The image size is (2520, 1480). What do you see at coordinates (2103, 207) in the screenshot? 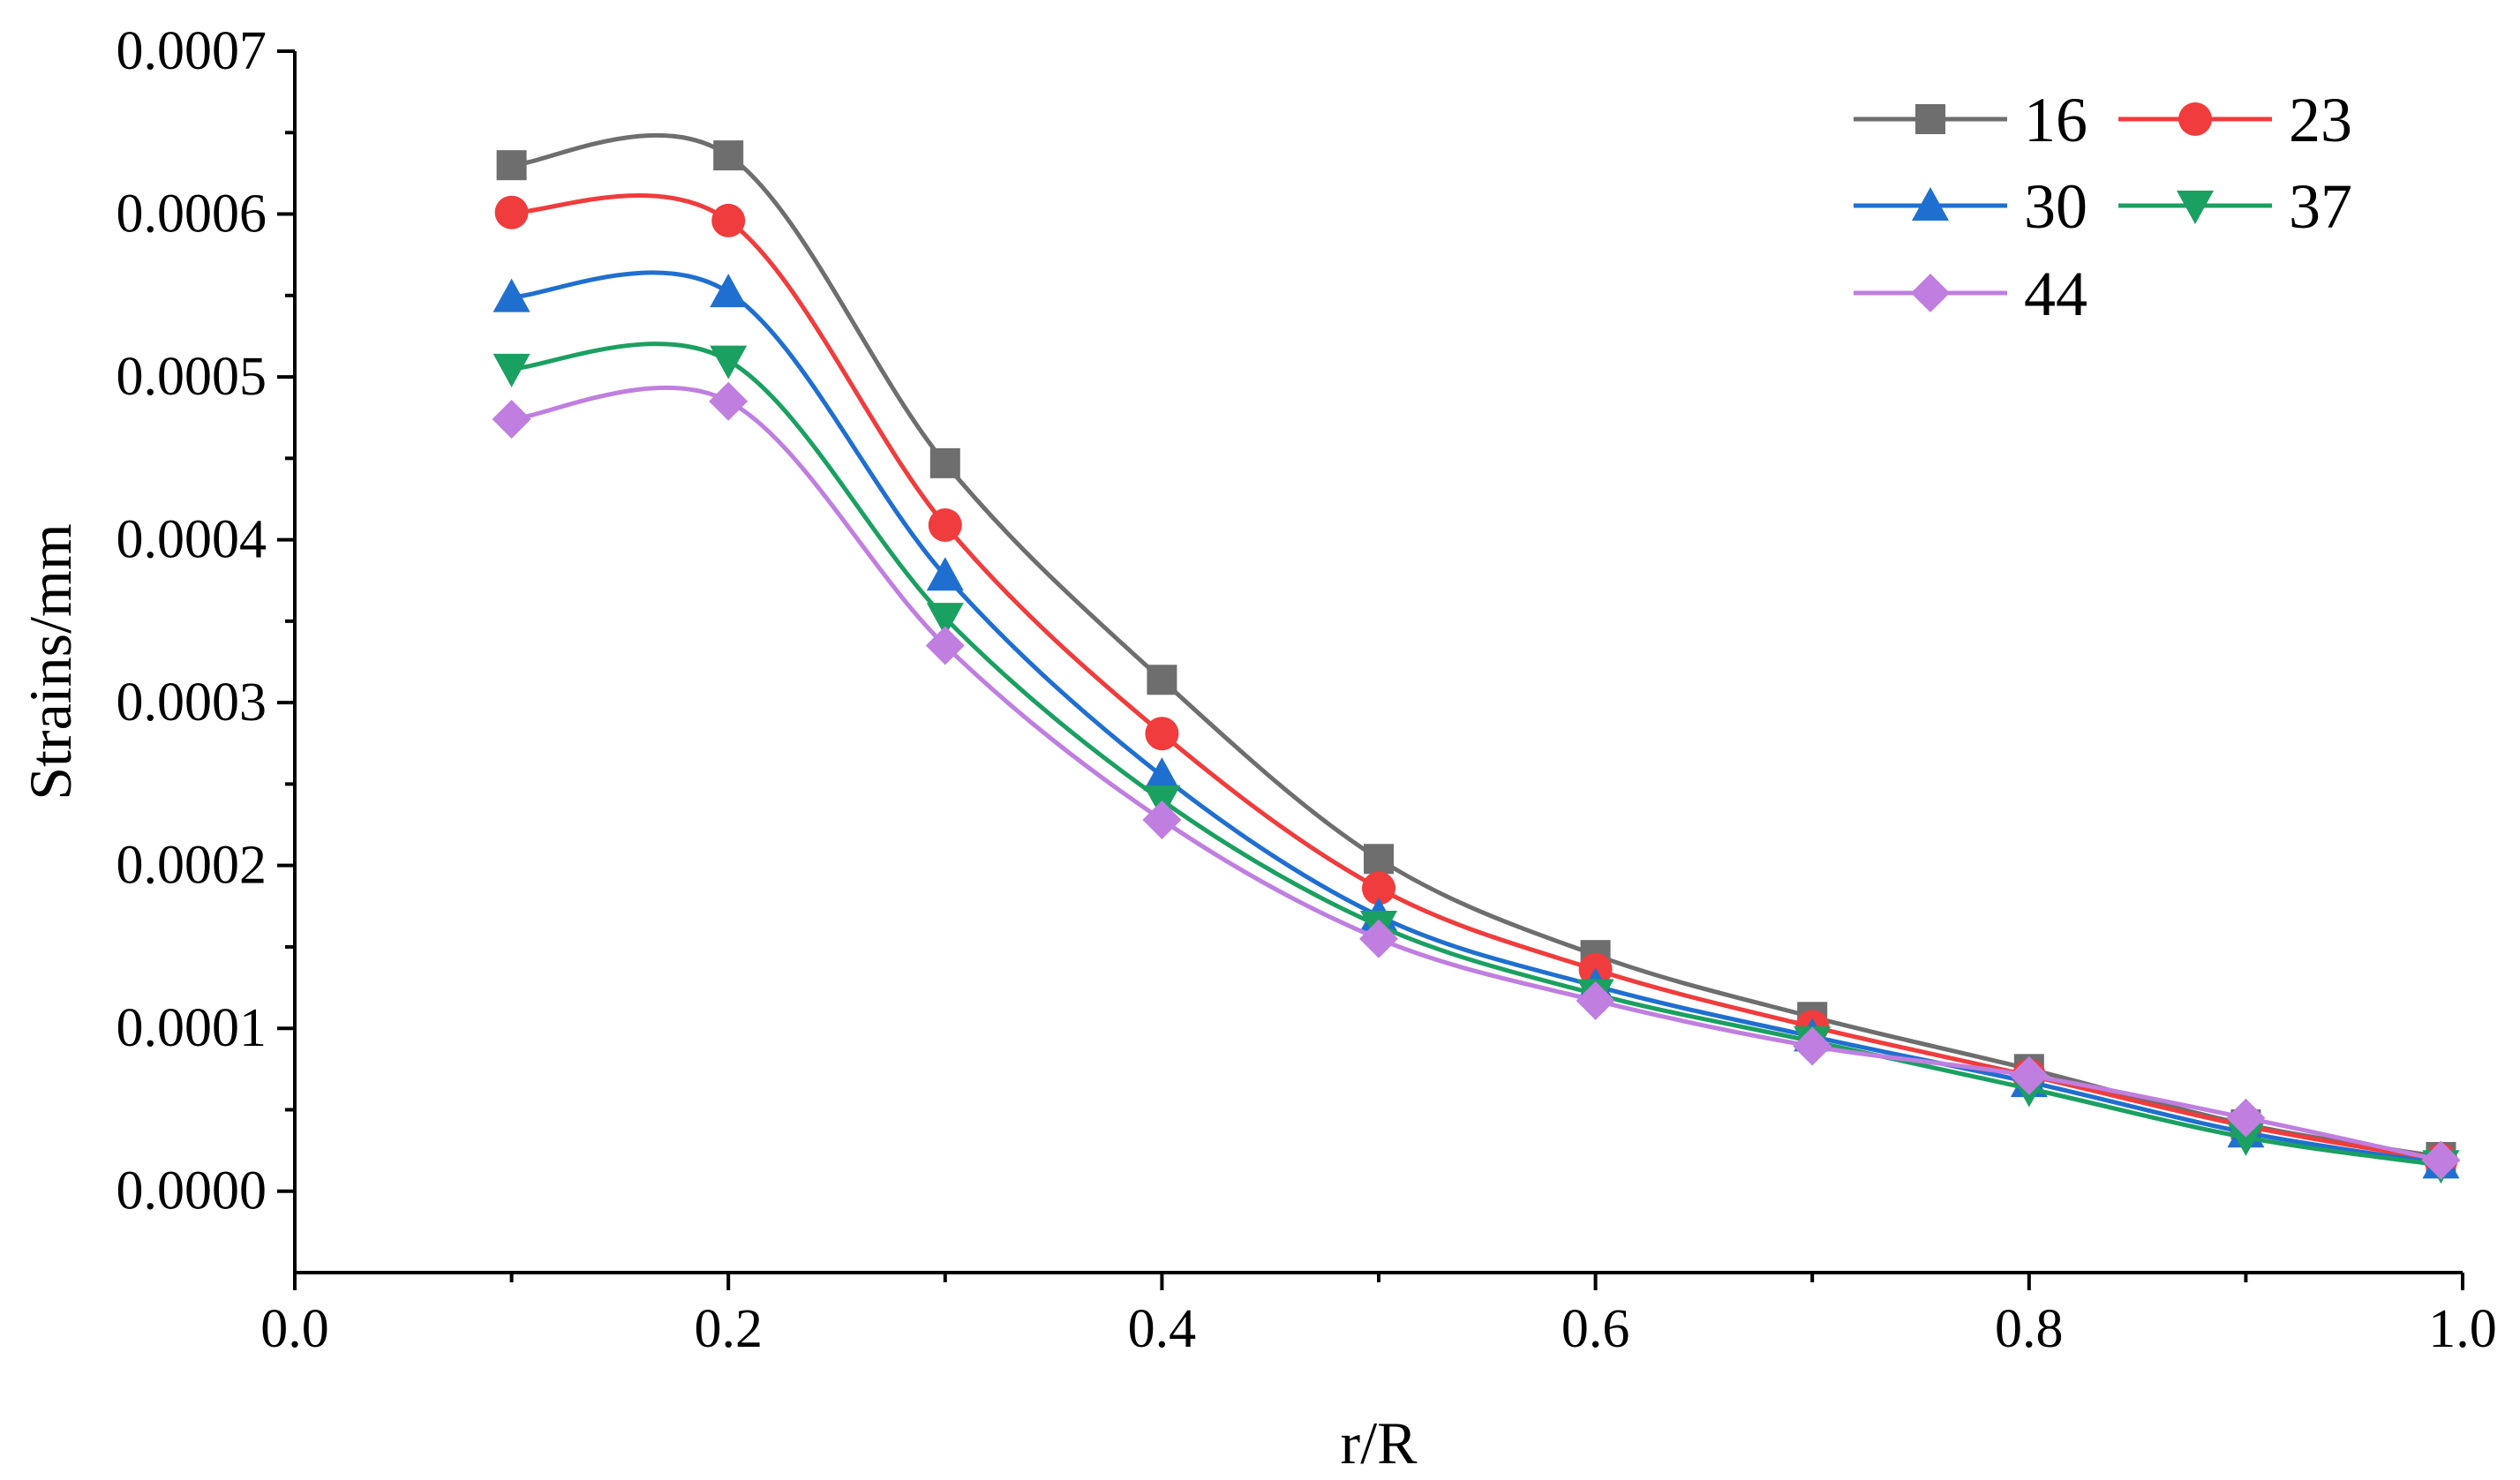
I see `legend: 16 23 30 37 44` at bounding box center [2103, 207].